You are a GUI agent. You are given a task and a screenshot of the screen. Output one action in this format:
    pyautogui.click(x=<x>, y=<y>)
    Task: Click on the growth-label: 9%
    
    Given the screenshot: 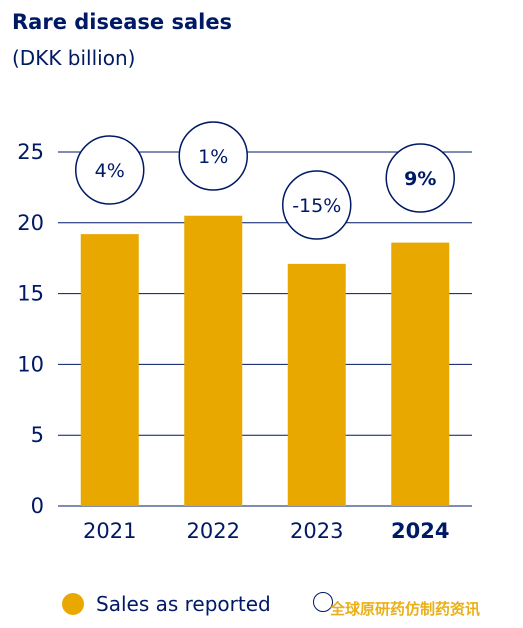 What is the action you would take?
    pyautogui.click(x=420, y=179)
    